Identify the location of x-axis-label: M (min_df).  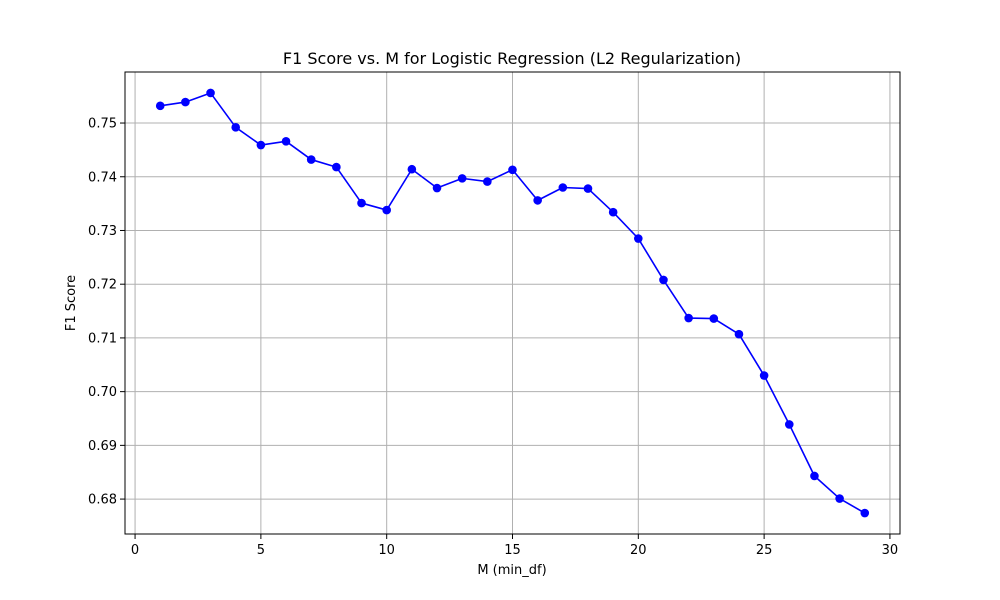
(511, 570).